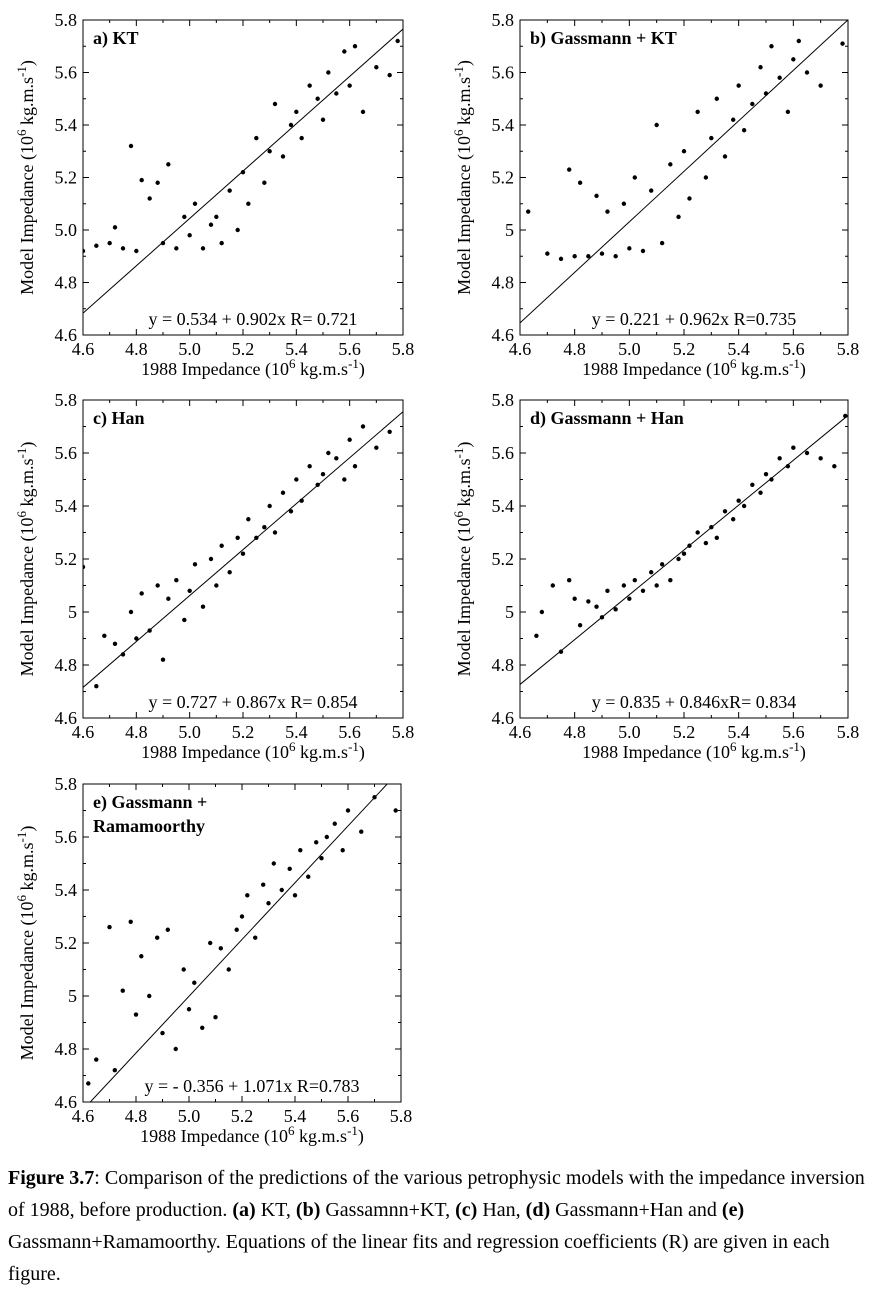 This screenshot has width=874, height=1309. I want to click on panel-title: c) Han, so click(119, 418).